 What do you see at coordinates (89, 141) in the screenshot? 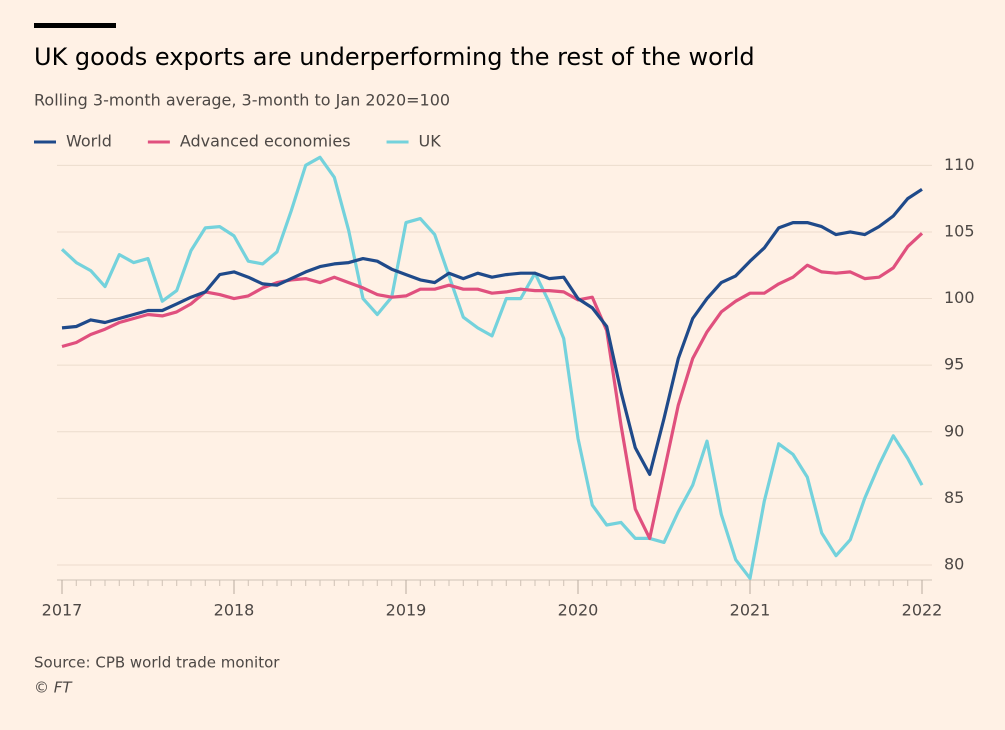
I see `legend-label: World` at bounding box center [89, 141].